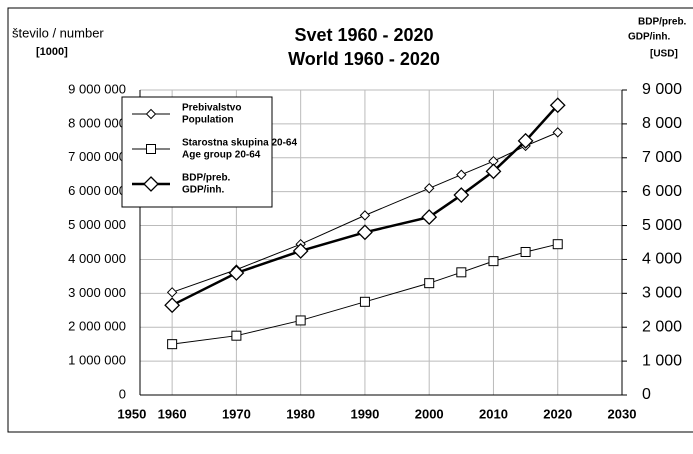 The image size is (693, 454). What do you see at coordinates (662, 259) in the screenshot?
I see `y2-tick-label: 4 000` at bounding box center [662, 259].